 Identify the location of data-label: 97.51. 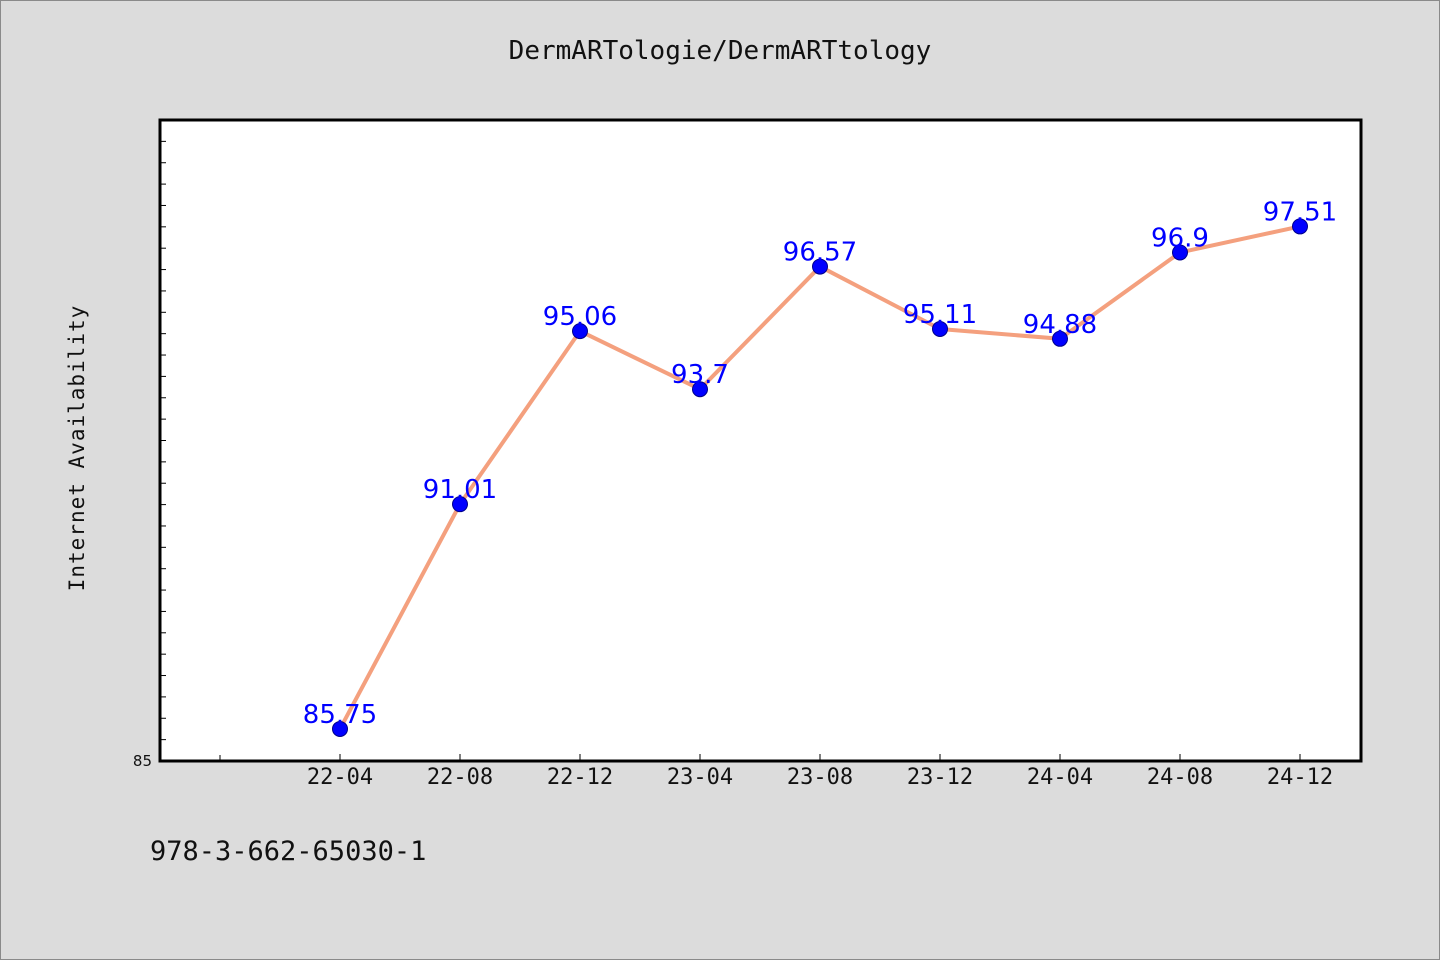
(1300, 212).